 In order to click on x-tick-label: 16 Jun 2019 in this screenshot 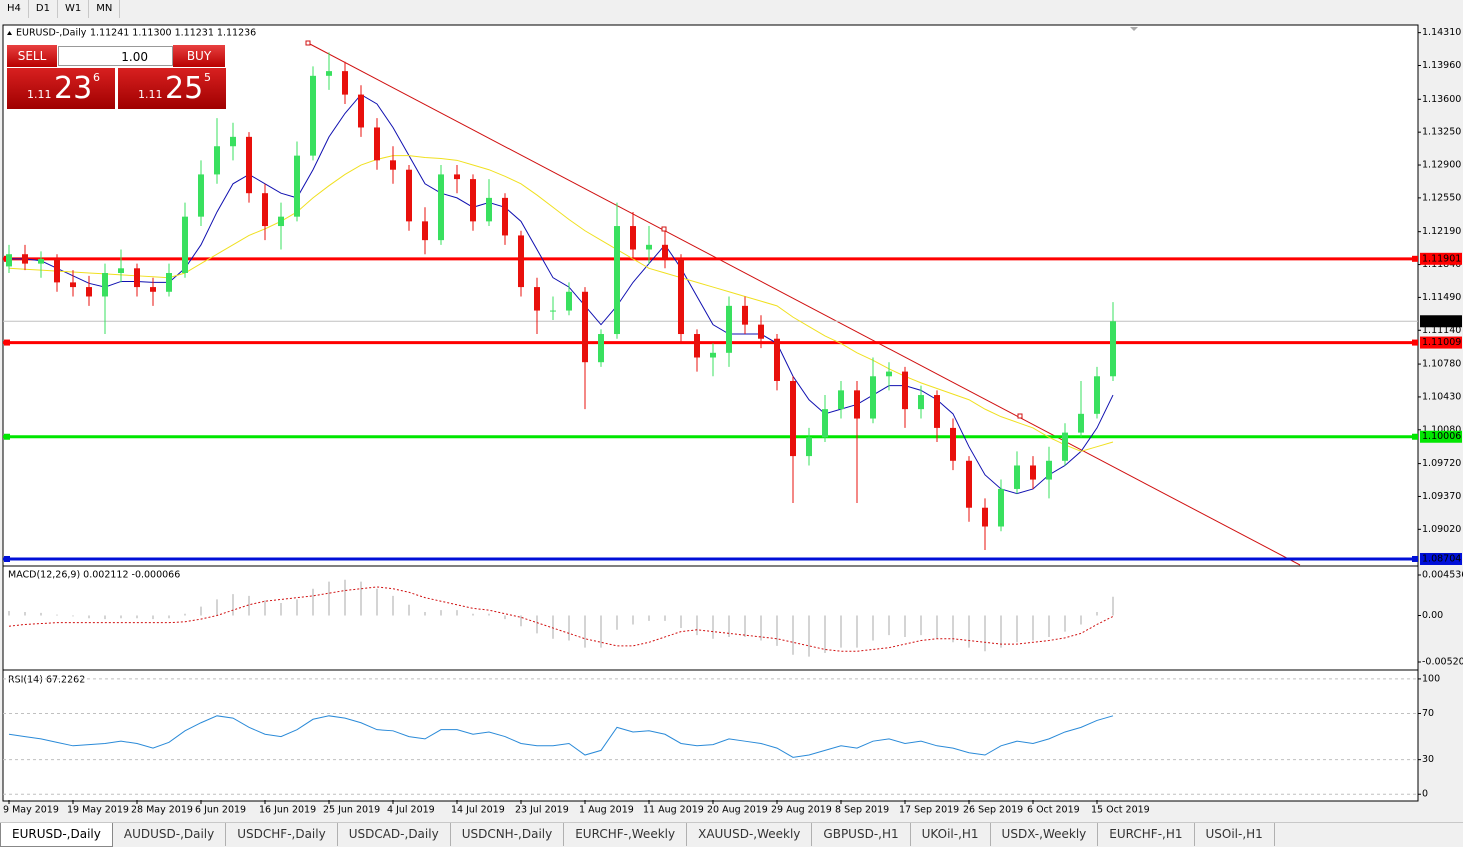, I will do `click(287, 810)`.